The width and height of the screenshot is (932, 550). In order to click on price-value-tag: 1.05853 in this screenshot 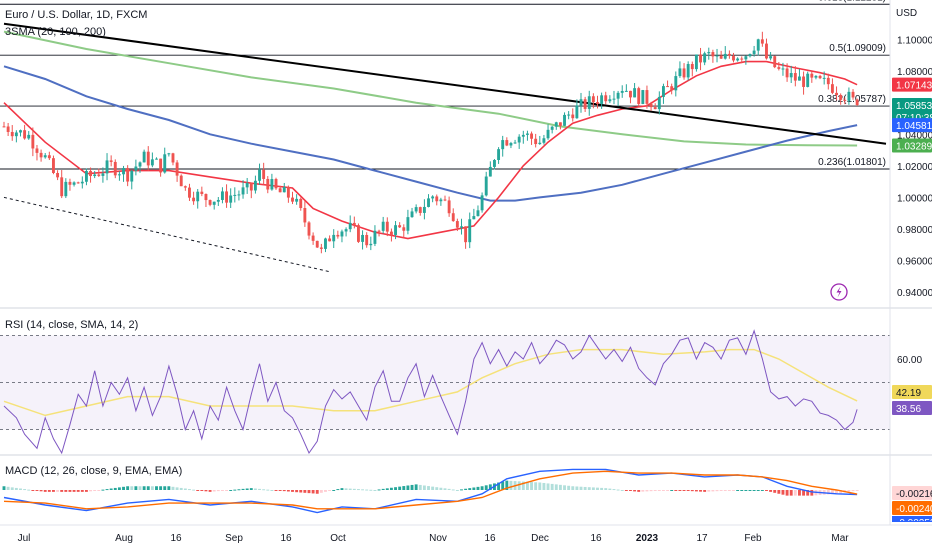, I will do `click(914, 106)`.